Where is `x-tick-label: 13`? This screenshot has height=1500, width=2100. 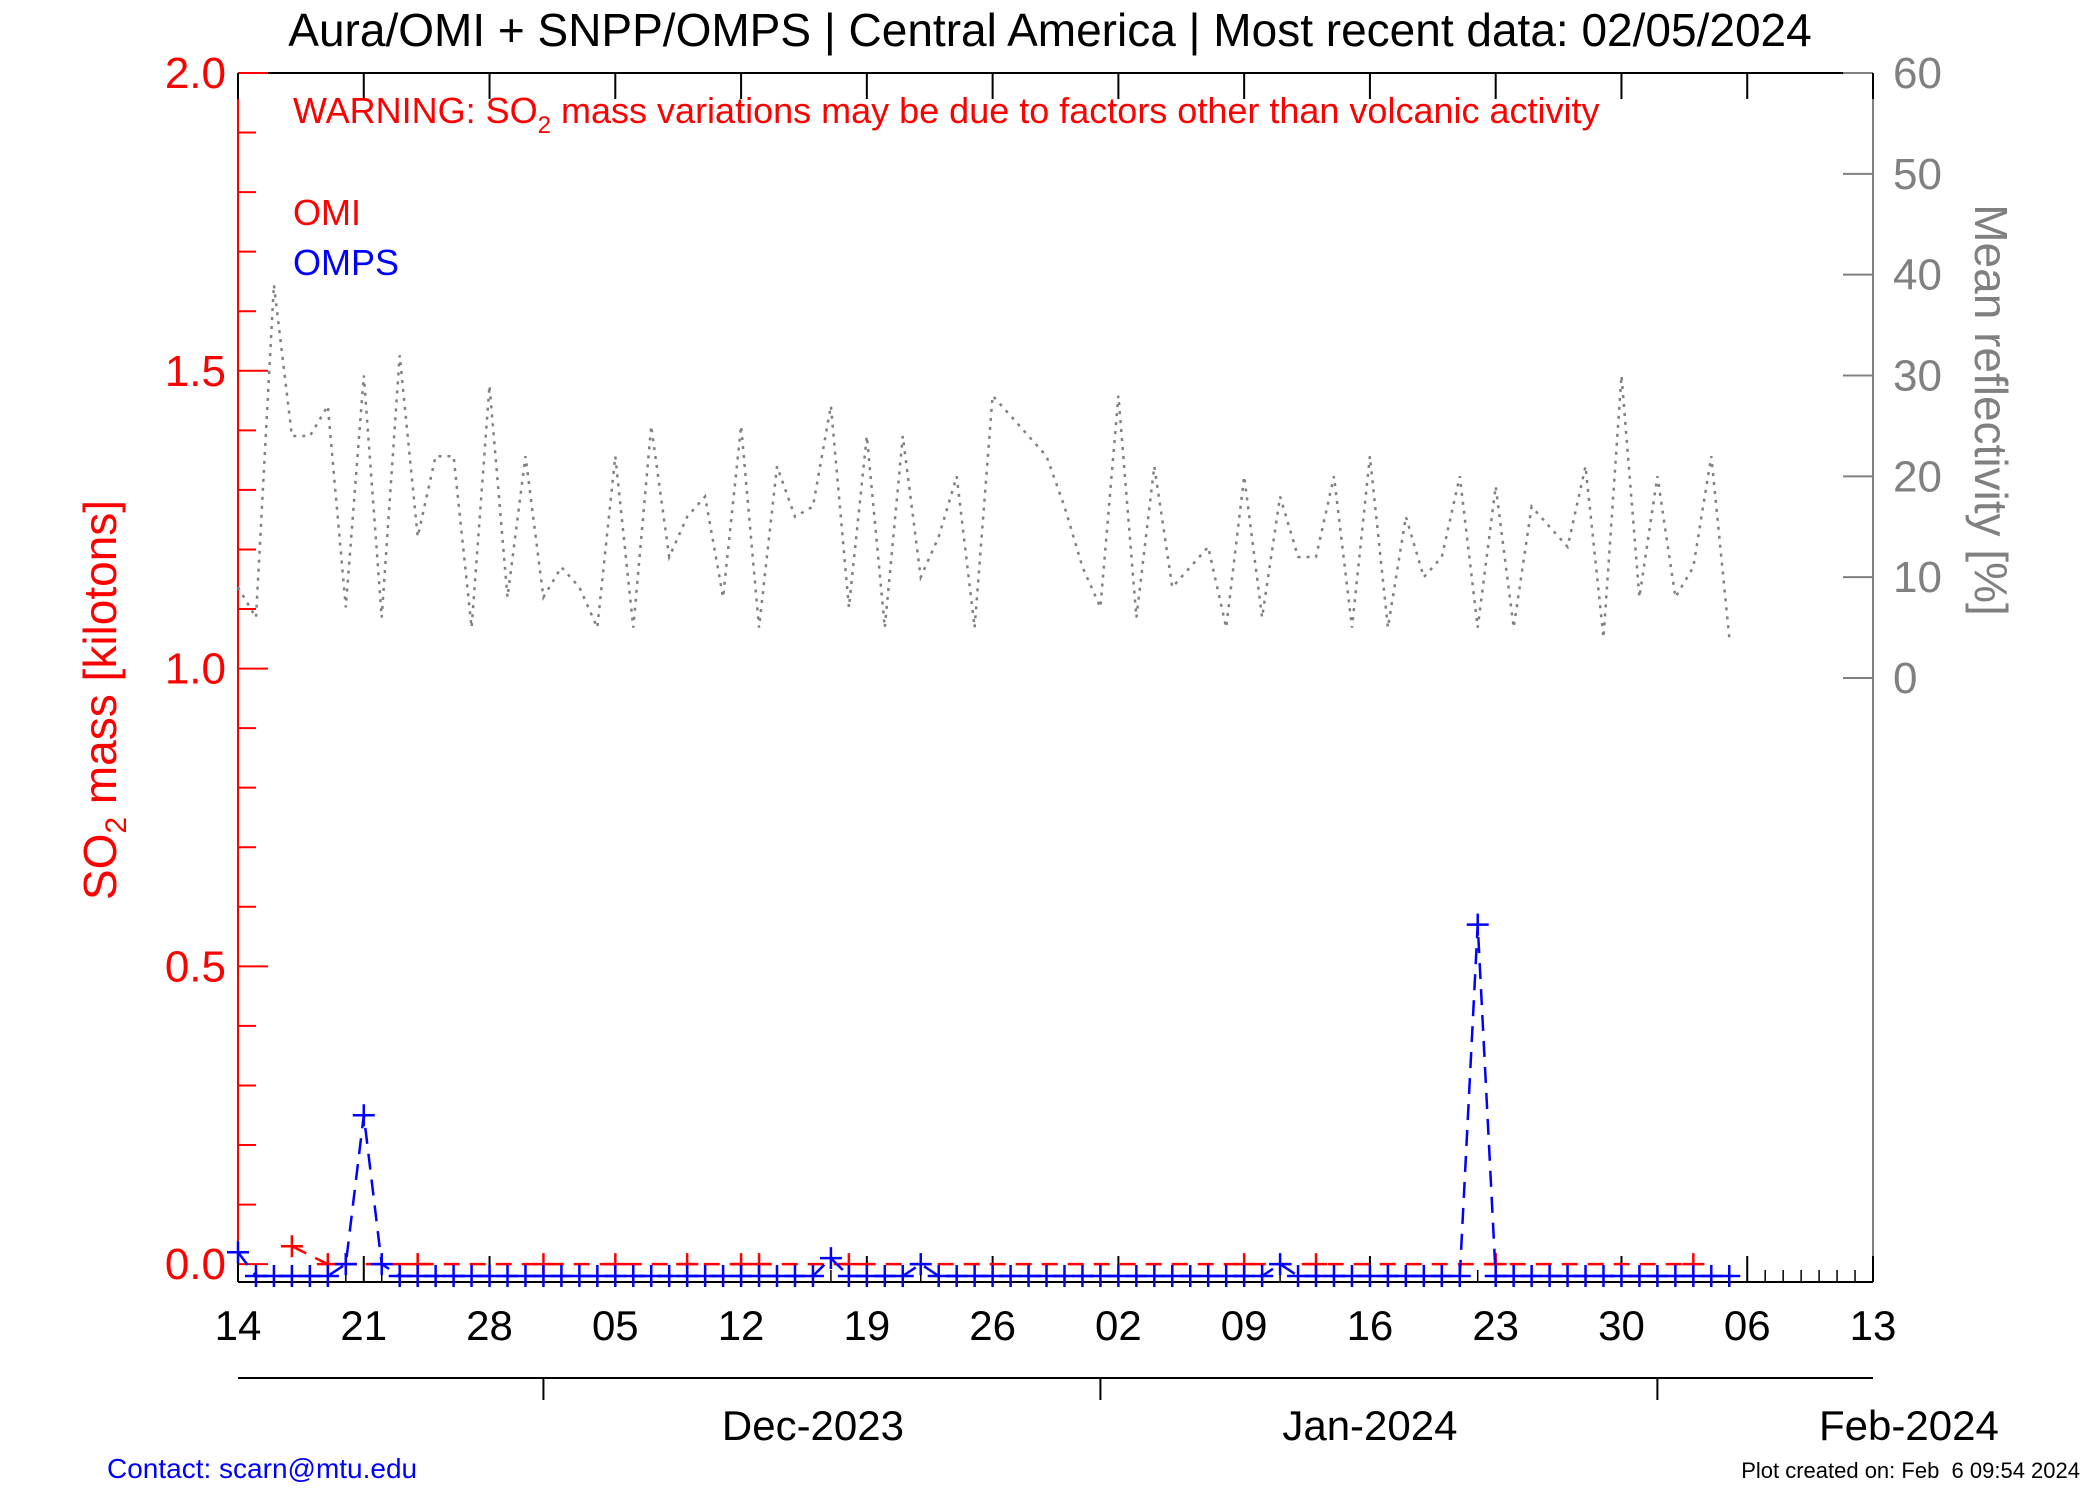
x-tick-label: 13 is located at coordinates (1873, 1325).